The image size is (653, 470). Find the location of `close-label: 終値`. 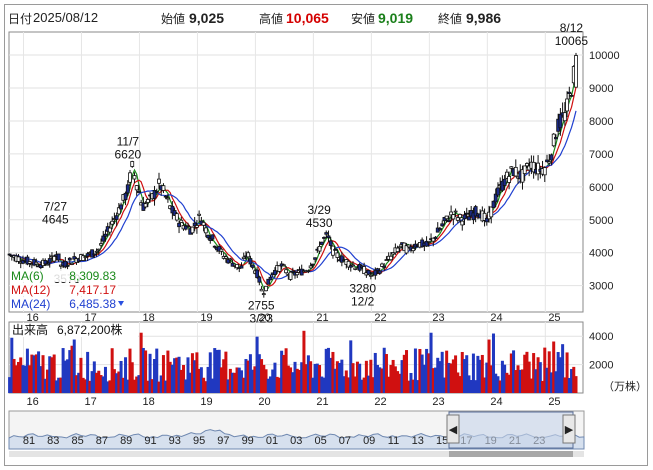

close-label: 終値 is located at coordinates (450, 19).